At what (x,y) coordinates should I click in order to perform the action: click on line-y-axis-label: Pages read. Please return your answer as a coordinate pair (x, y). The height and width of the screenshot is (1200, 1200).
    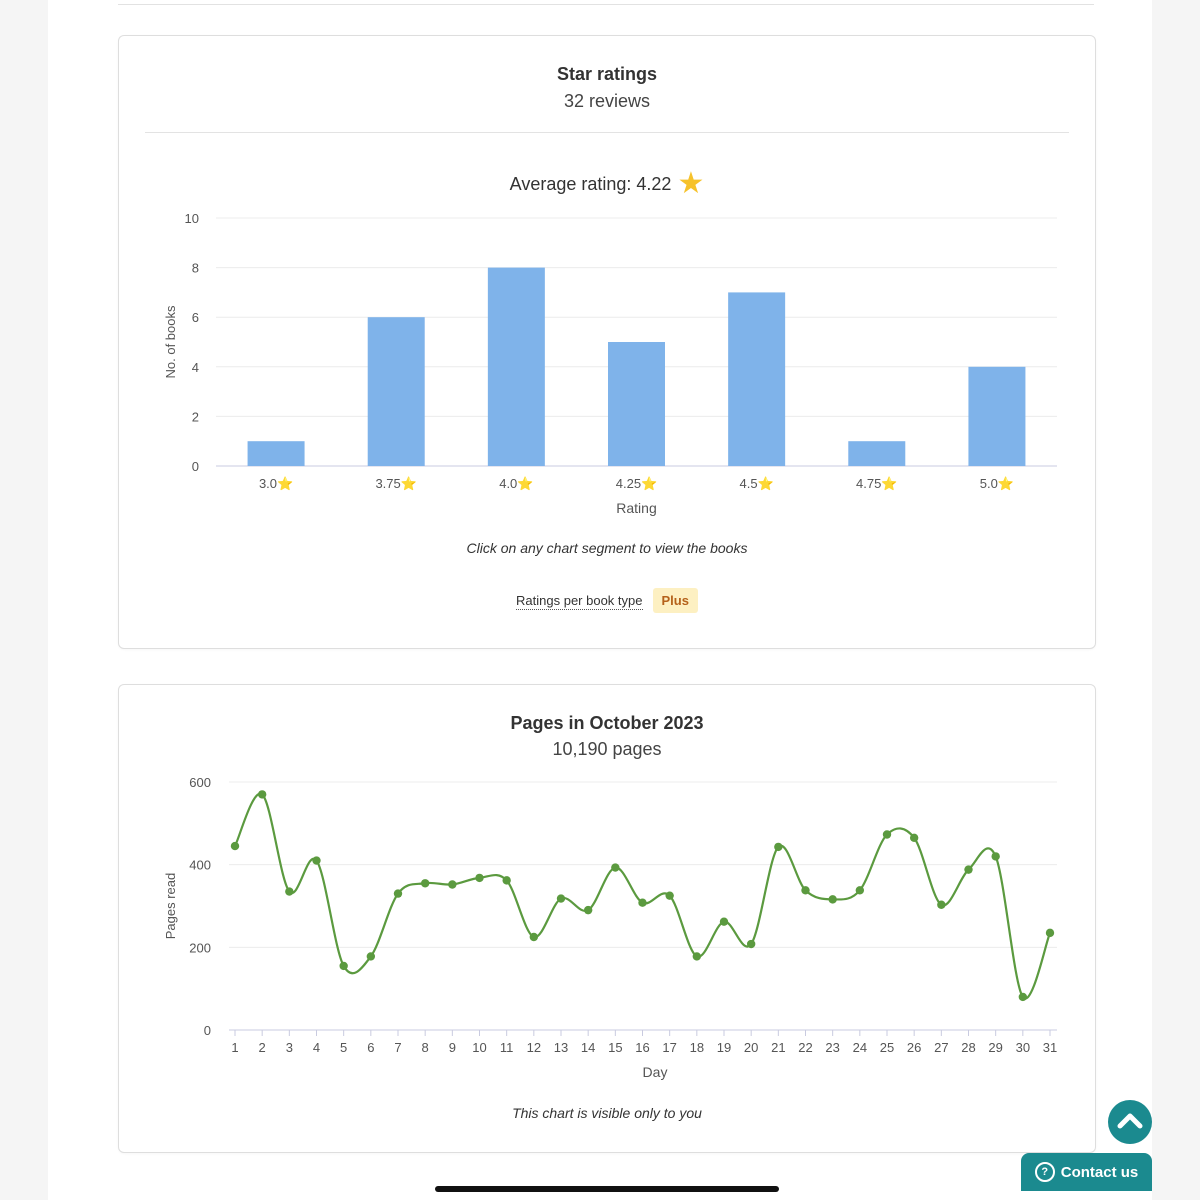
    Looking at the image, I should click on (170, 906).